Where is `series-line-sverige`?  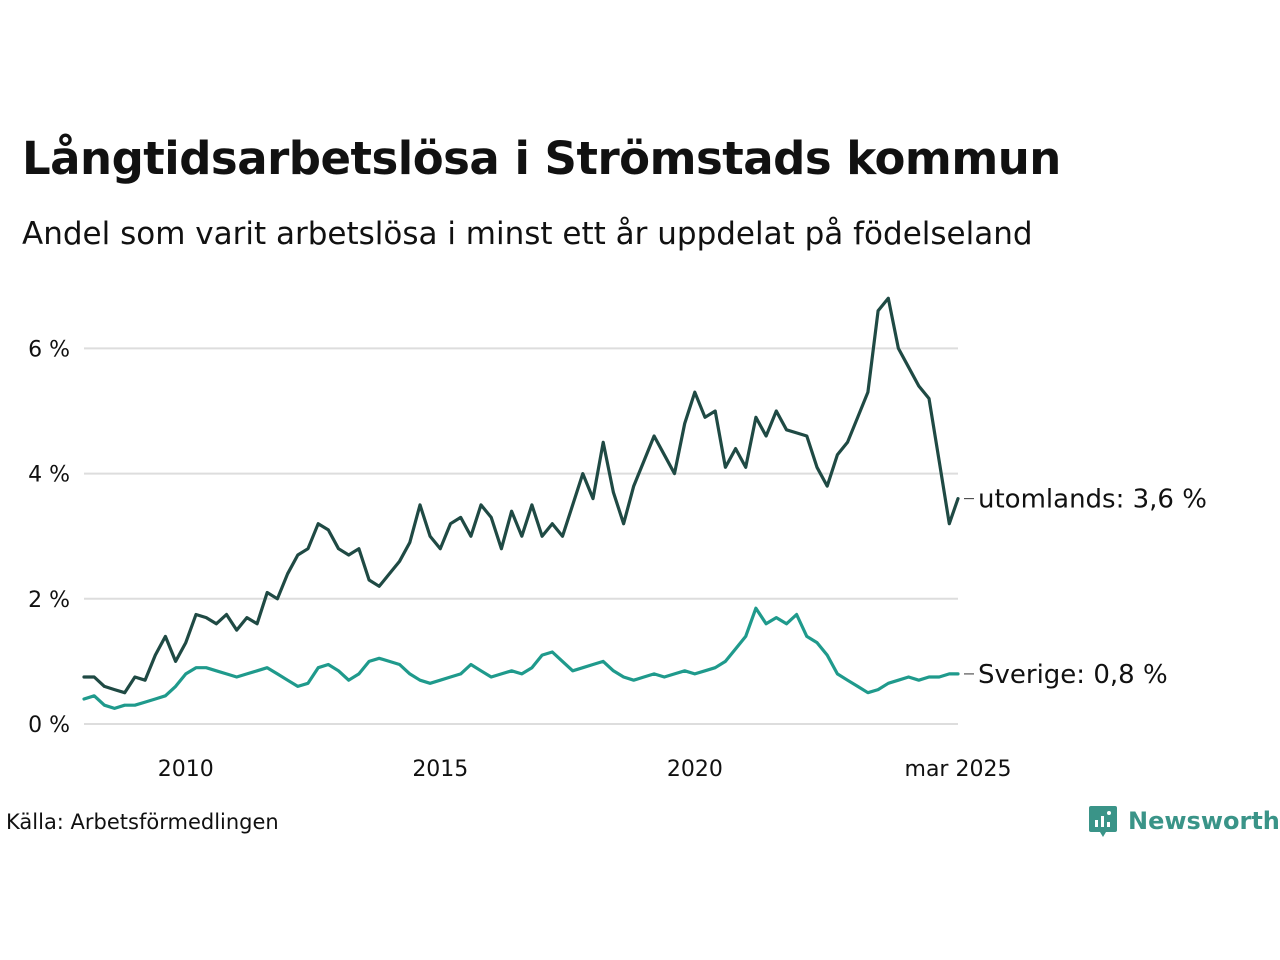 series-line-sverige is located at coordinates (521, 658).